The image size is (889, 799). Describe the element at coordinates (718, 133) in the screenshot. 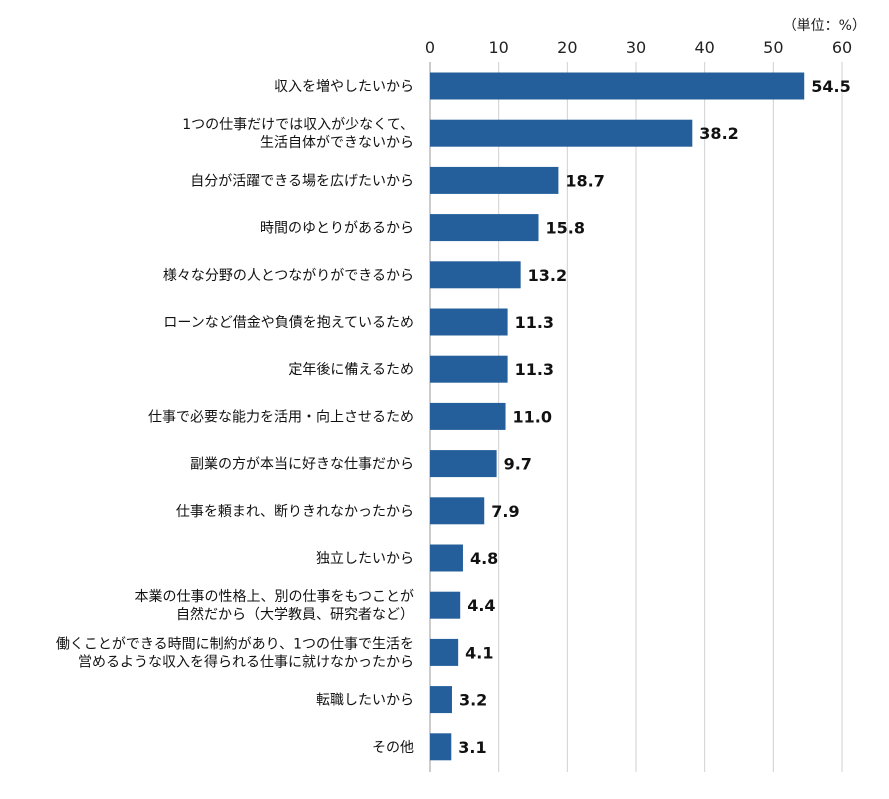

I see `value-label: 38.2` at that location.